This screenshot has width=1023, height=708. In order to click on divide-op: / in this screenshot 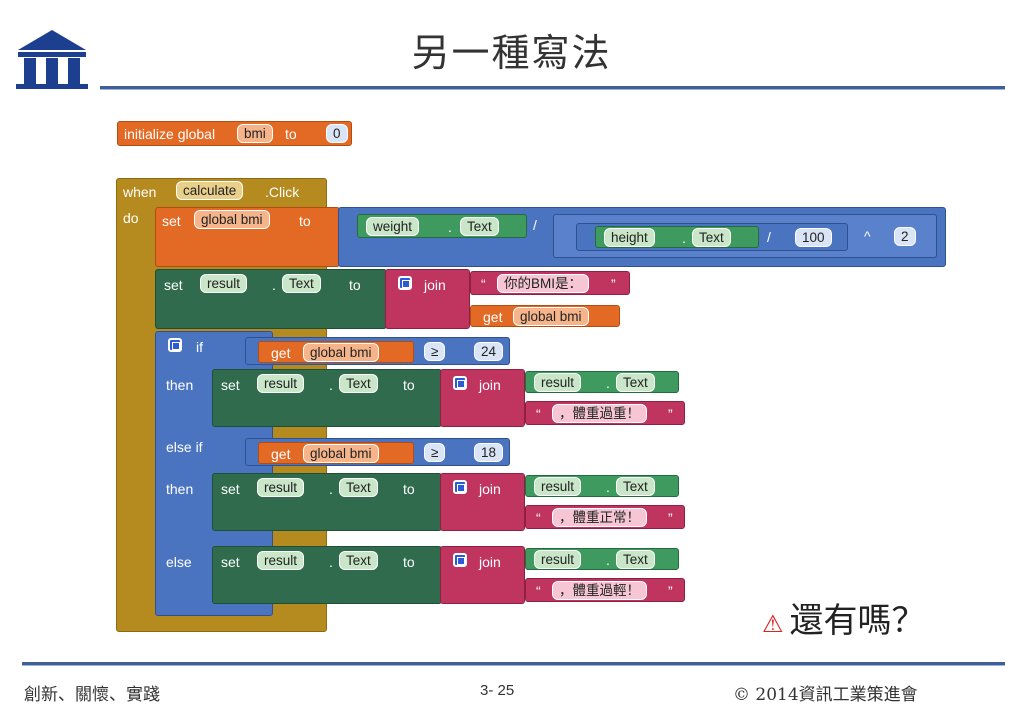, I will do `click(769, 237)`.